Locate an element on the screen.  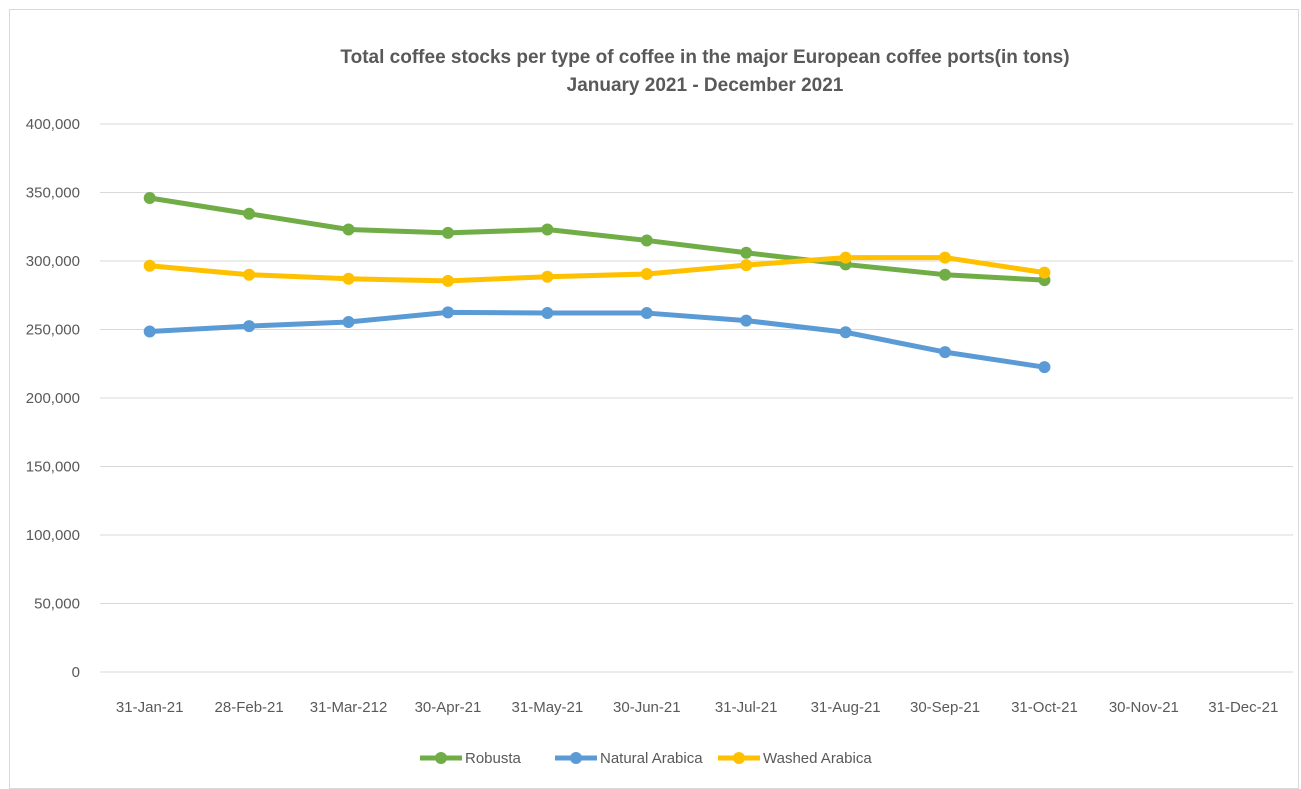
y-tick-label: 0 is located at coordinates (76, 672).